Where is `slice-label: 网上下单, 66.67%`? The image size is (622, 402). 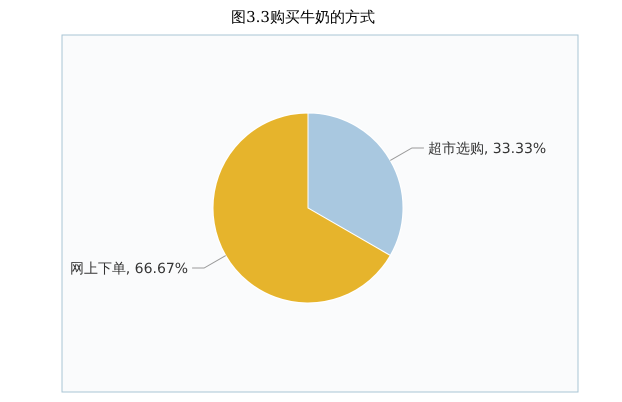
slice-label: 网上下单, 66.67% is located at coordinates (129, 269).